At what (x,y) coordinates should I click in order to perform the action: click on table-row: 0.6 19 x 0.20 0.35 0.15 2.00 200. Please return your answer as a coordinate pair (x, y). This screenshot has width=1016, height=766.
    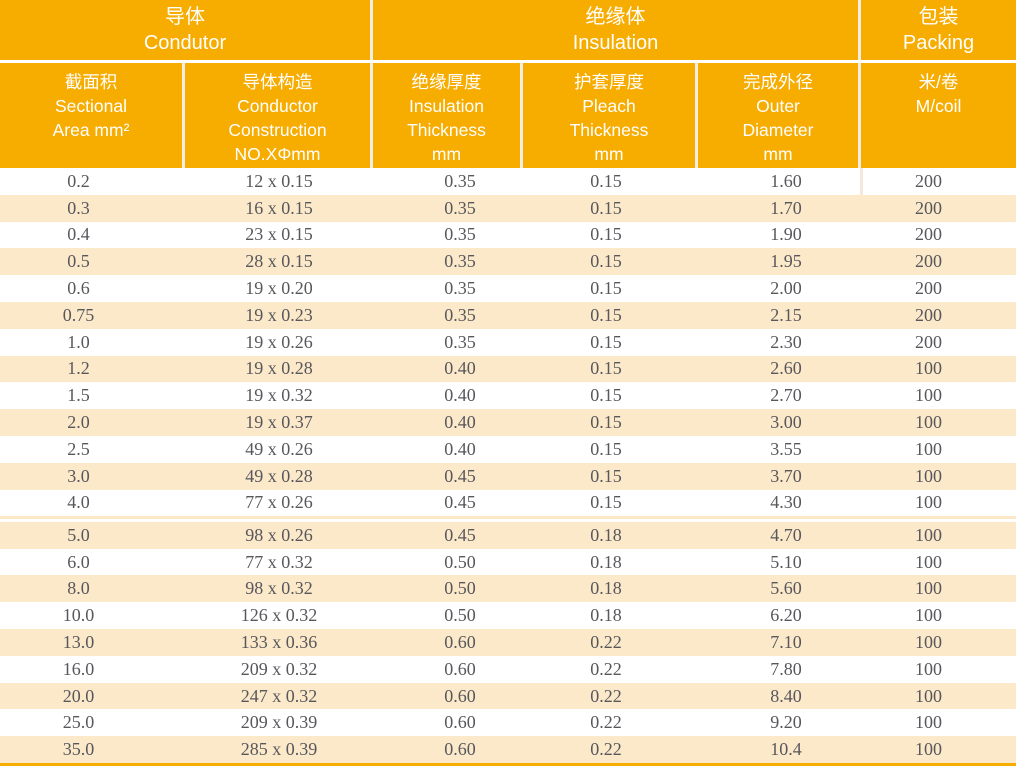
    Looking at the image, I should click on (508, 288).